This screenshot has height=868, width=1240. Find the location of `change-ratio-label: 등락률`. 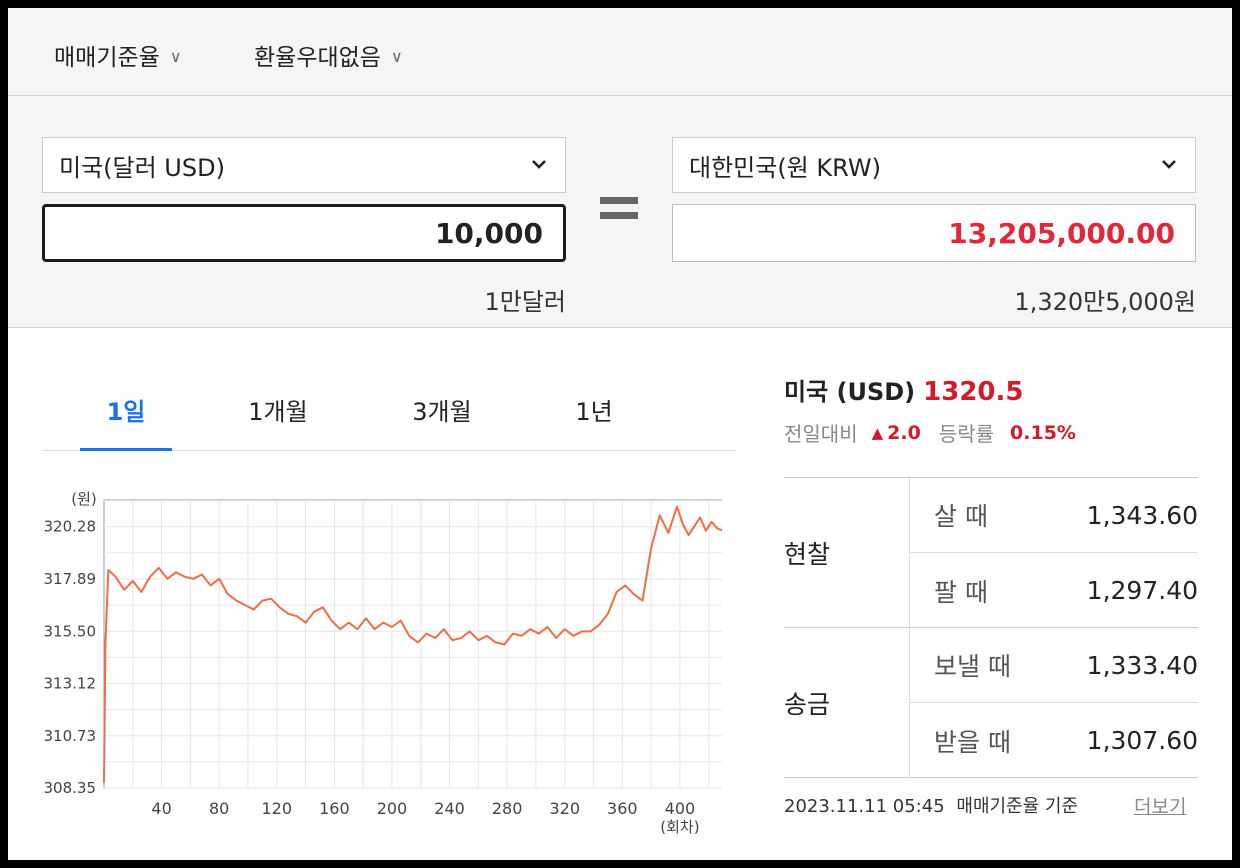

change-ratio-label: 등락률 is located at coordinates (966, 434).